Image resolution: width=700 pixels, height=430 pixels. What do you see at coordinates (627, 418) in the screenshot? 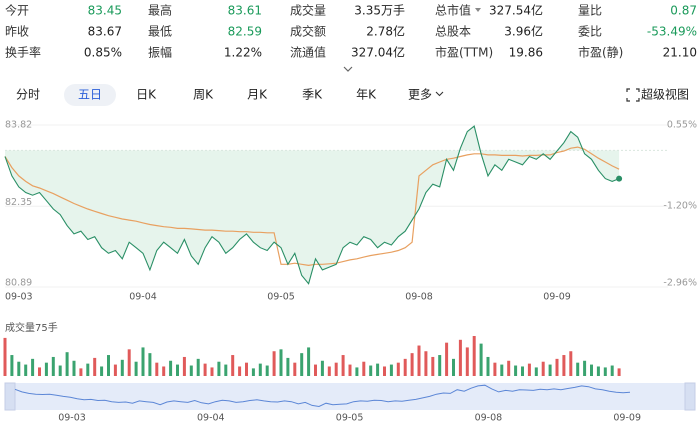
I see `navigator-label: 09-09` at bounding box center [627, 418].